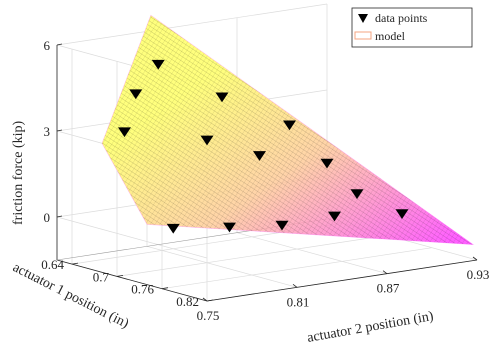  I want to click on tick-label-z-1: 3, so click(47, 131).